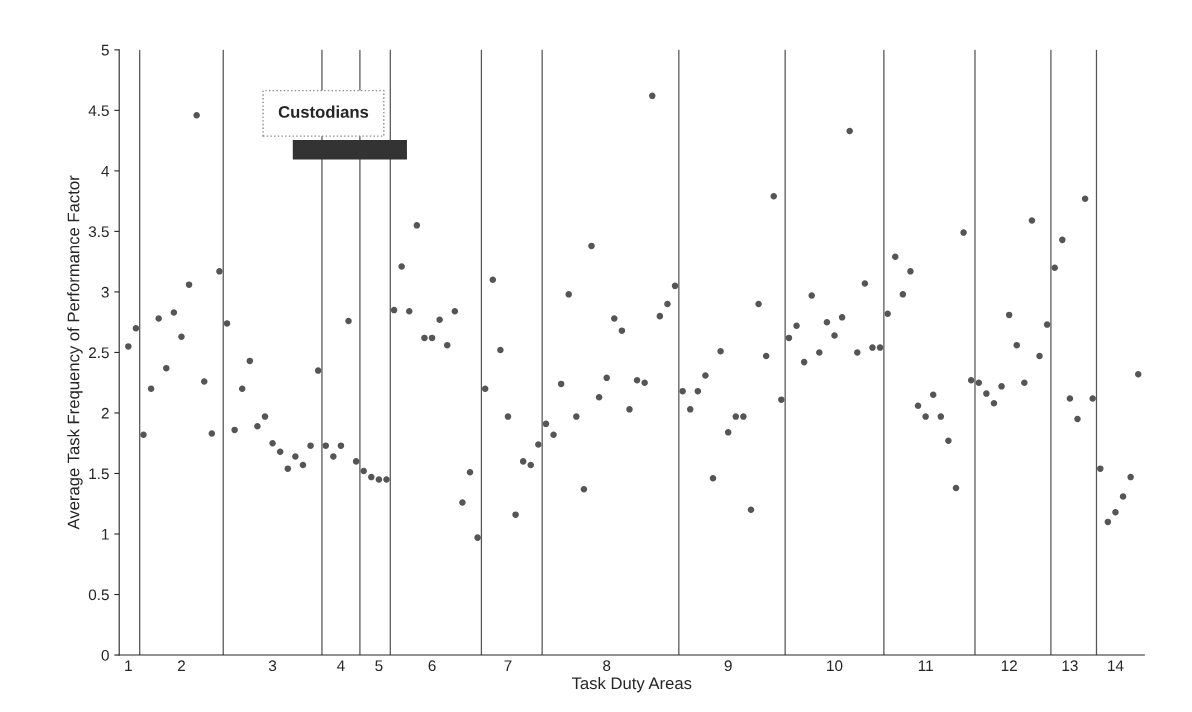 The image size is (1192, 712). I want to click on y-tick-label: 5, so click(105, 50).